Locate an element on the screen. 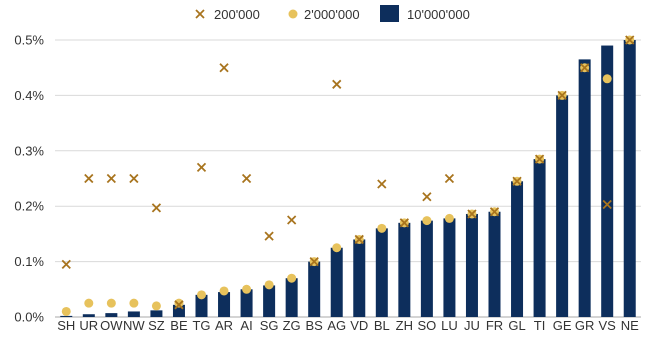 The height and width of the screenshot is (340, 651). x-tick-label: AI is located at coordinates (246, 325).